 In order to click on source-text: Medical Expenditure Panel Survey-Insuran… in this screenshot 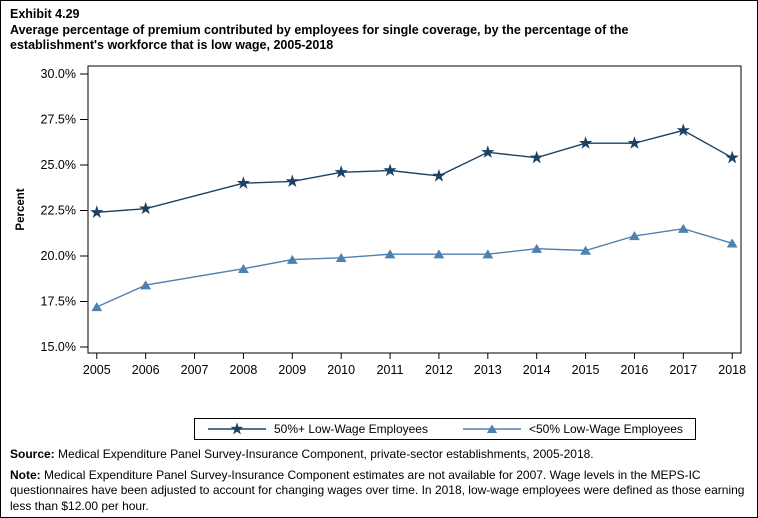, I will do `click(324, 454)`.